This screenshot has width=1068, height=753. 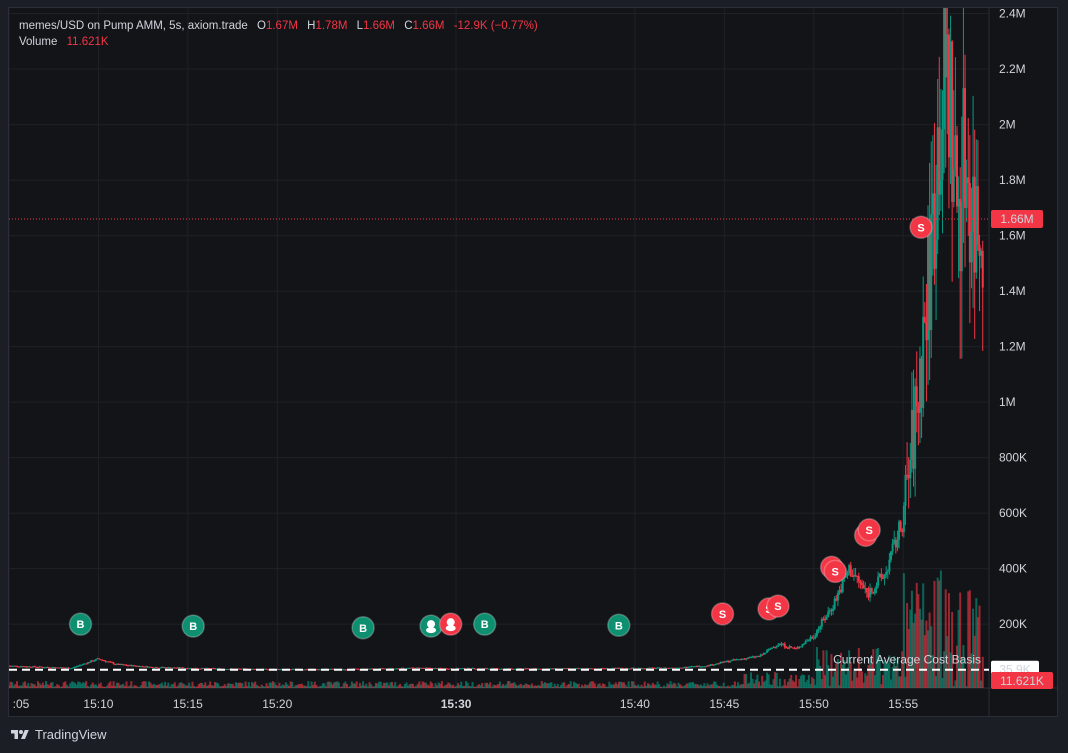 What do you see at coordinates (38, 42) in the screenshot?
I see `legend-volume-label: Volume` at bounding box center [38, 42].